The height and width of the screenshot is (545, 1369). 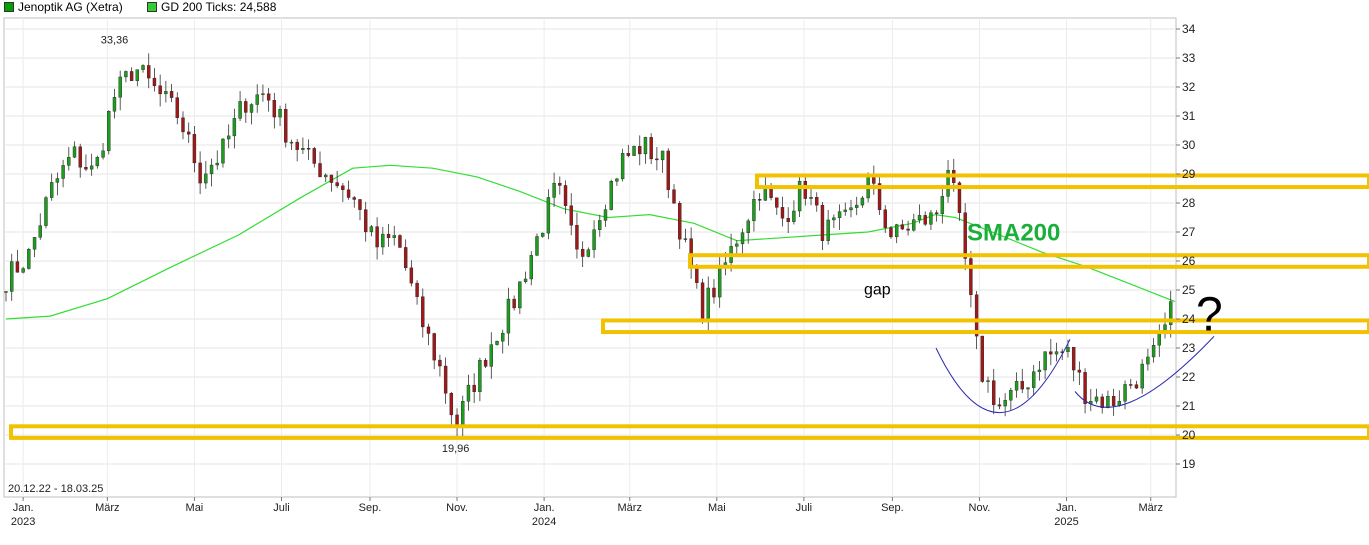 I want to click on legend-item-sma: GD 200 Ticks: 24,588, so click(x=211, y=7).